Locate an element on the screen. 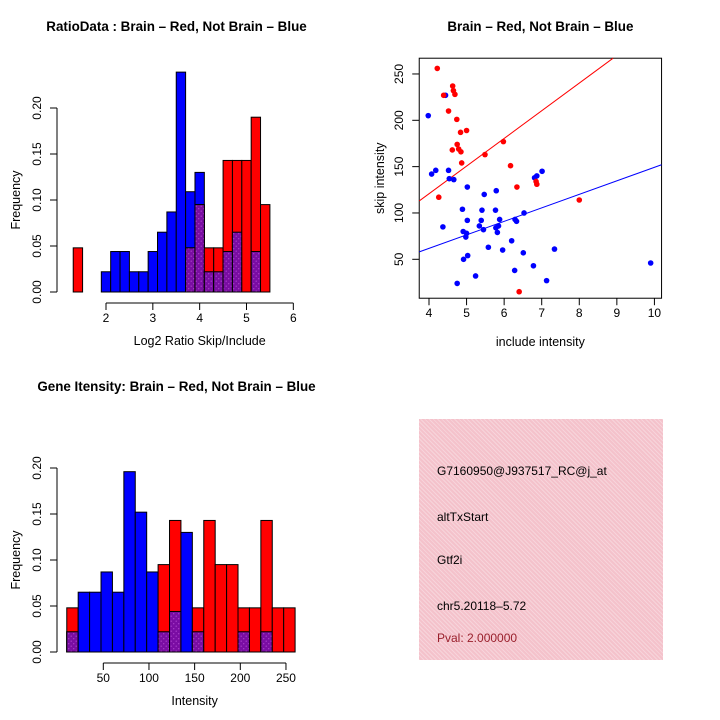  y-axis: 50 100 150 200 250 skip intensity is located at coordinates (396, 165).